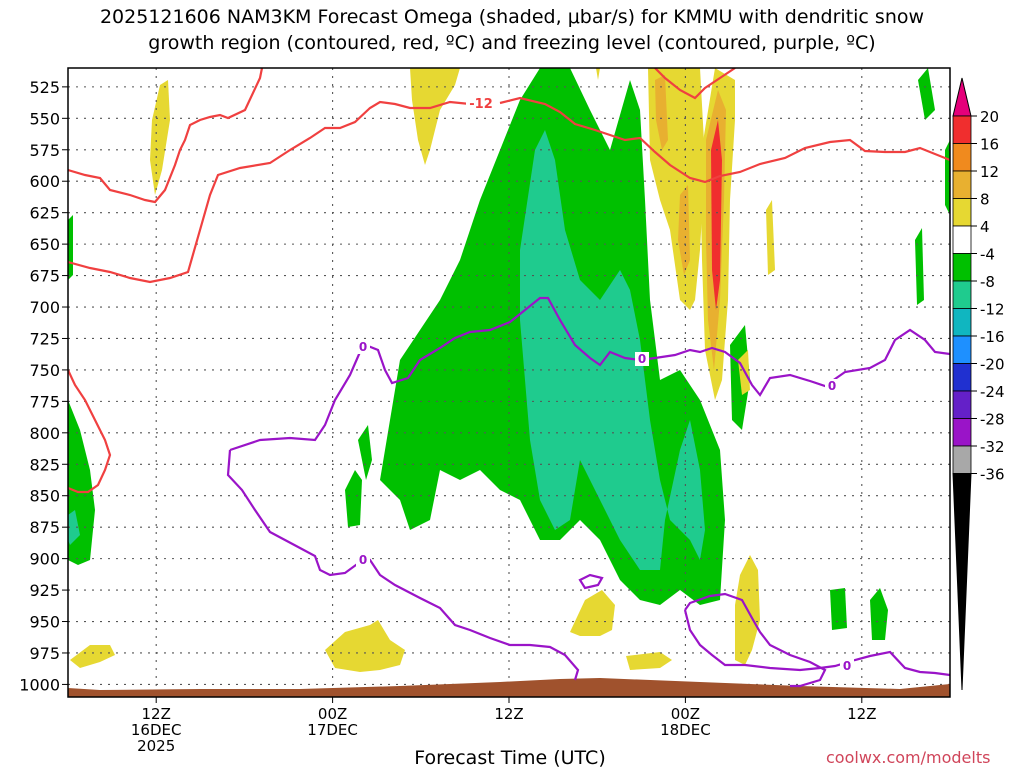 This screenshot has width=1024, height=769. What do you see at coordinates (44, 496) in the screenshot?
I see `y-tick-label: 850` at bounding box center [44, 496].